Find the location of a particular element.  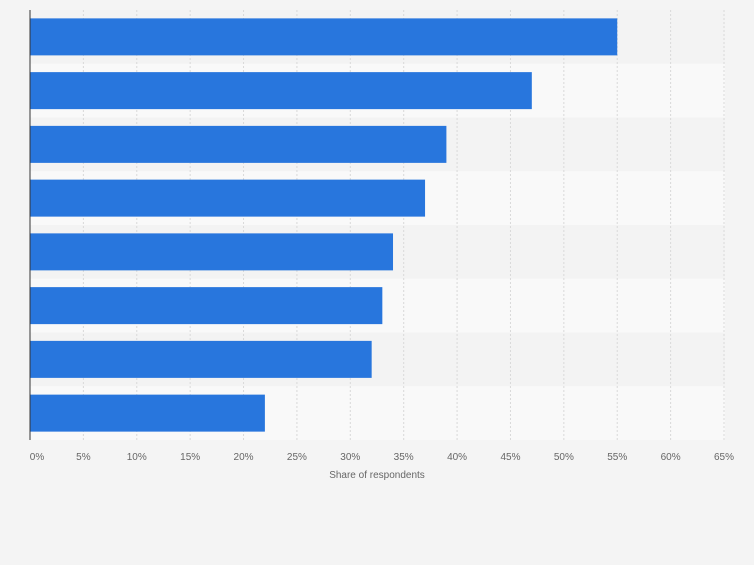

x-tick-label: 25% is located at coordinates (297, 457).